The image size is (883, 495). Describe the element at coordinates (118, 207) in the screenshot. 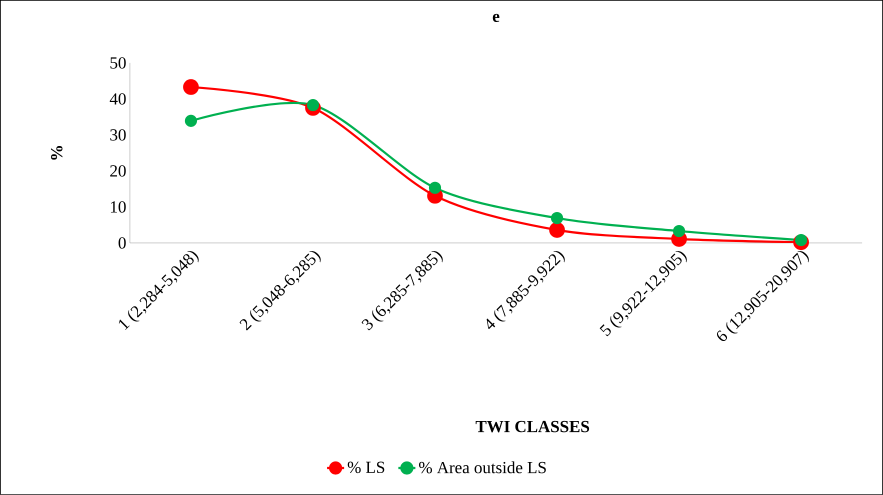

I see `y-tick-label: 10` at that location.